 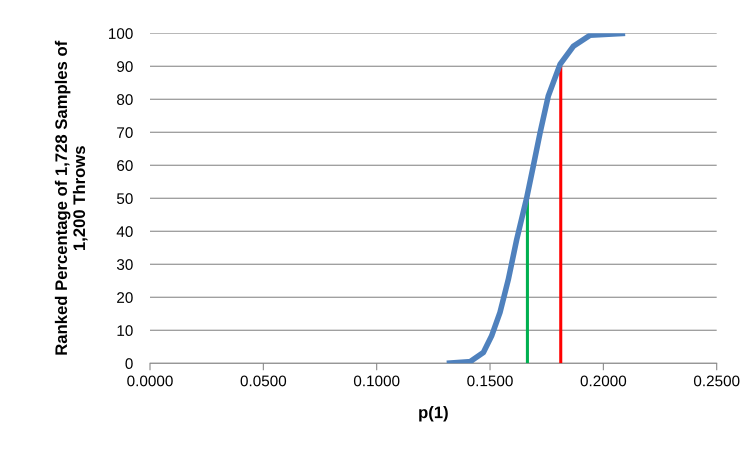 I want to click on x-tick-label: 0.0000, so click(x=150, y=381).